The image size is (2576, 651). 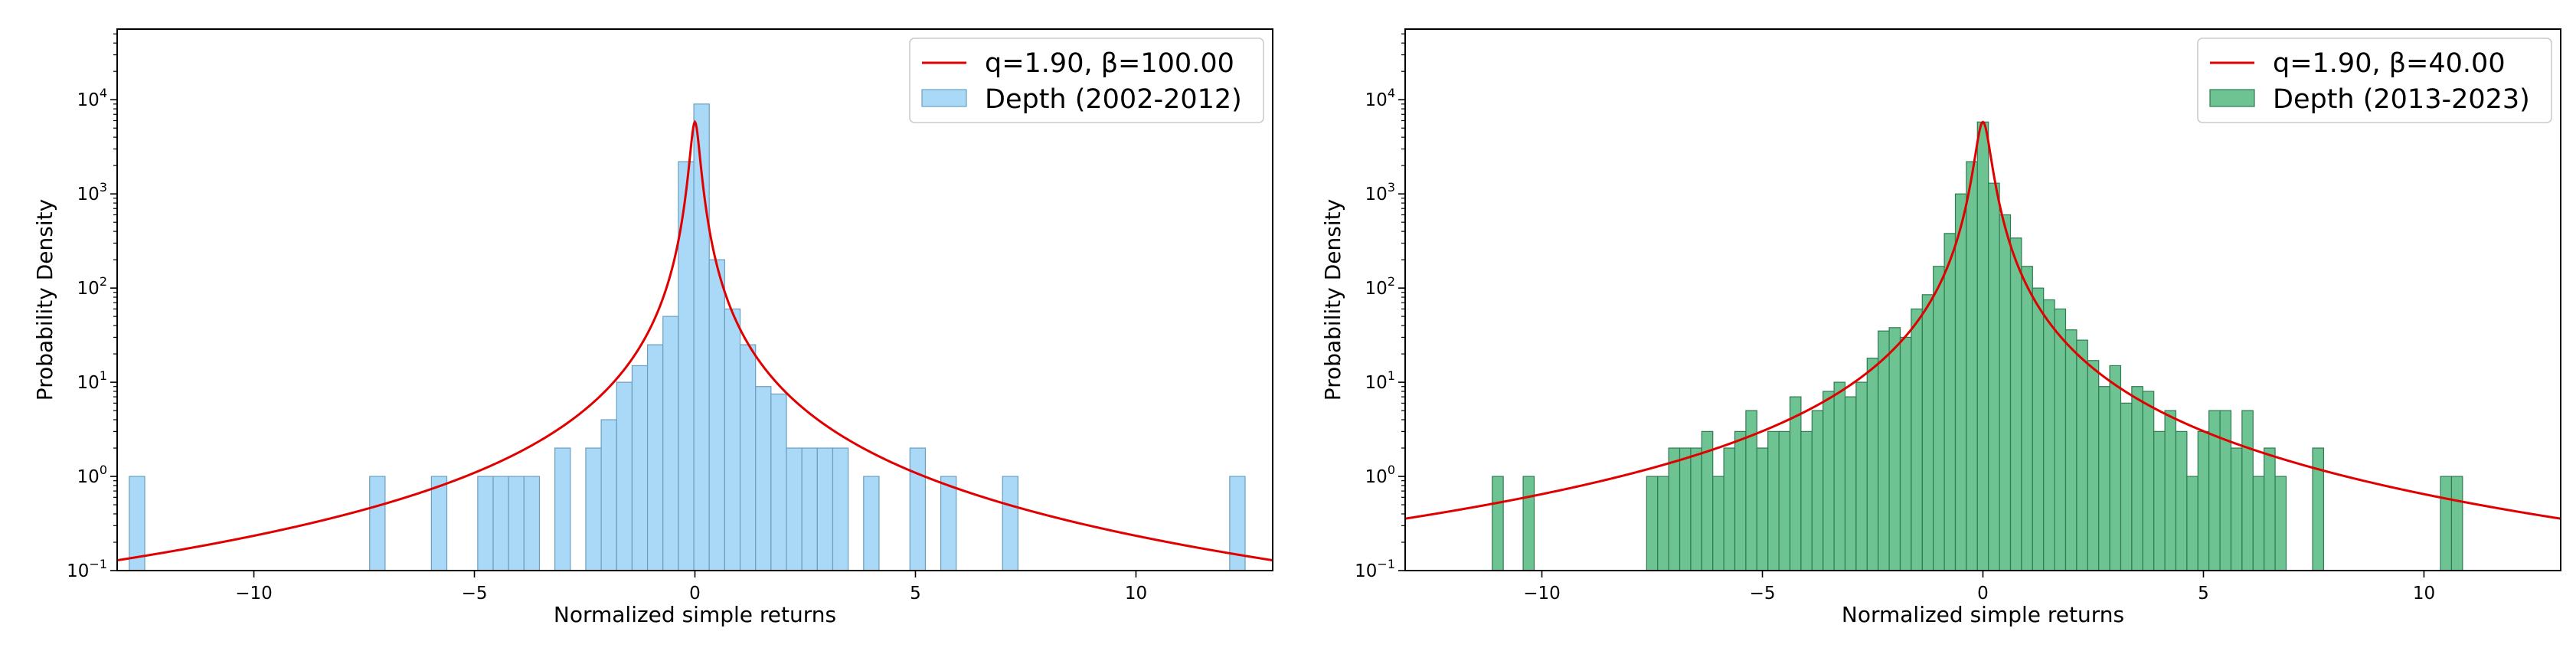 What do you see at coordinates (1109, 63) in the screenshot?
I see `legend-label-curve: q=1.90, β=100.00` at bounding box center [1109, 63].